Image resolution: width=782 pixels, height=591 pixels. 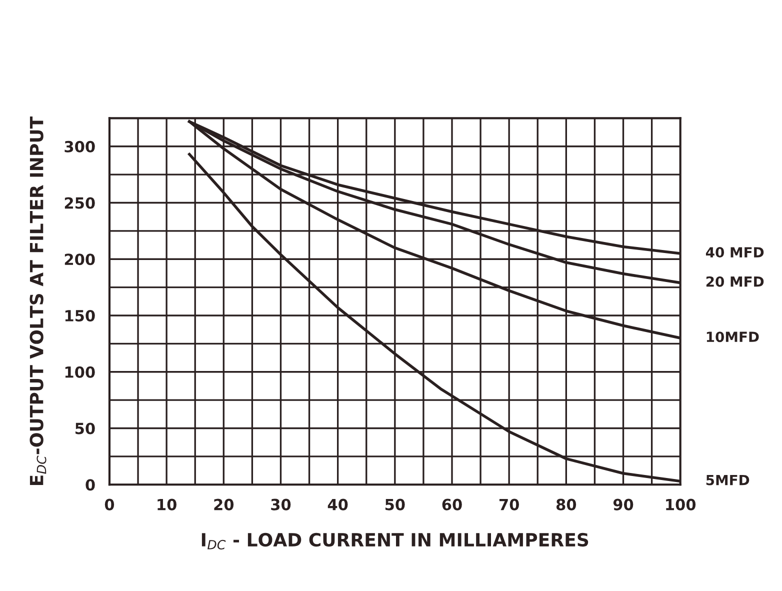 What do you see at coordinates (681, 504) in the screenshot?
I see `x-tick-label: 100` at bounding box center [681, 504].